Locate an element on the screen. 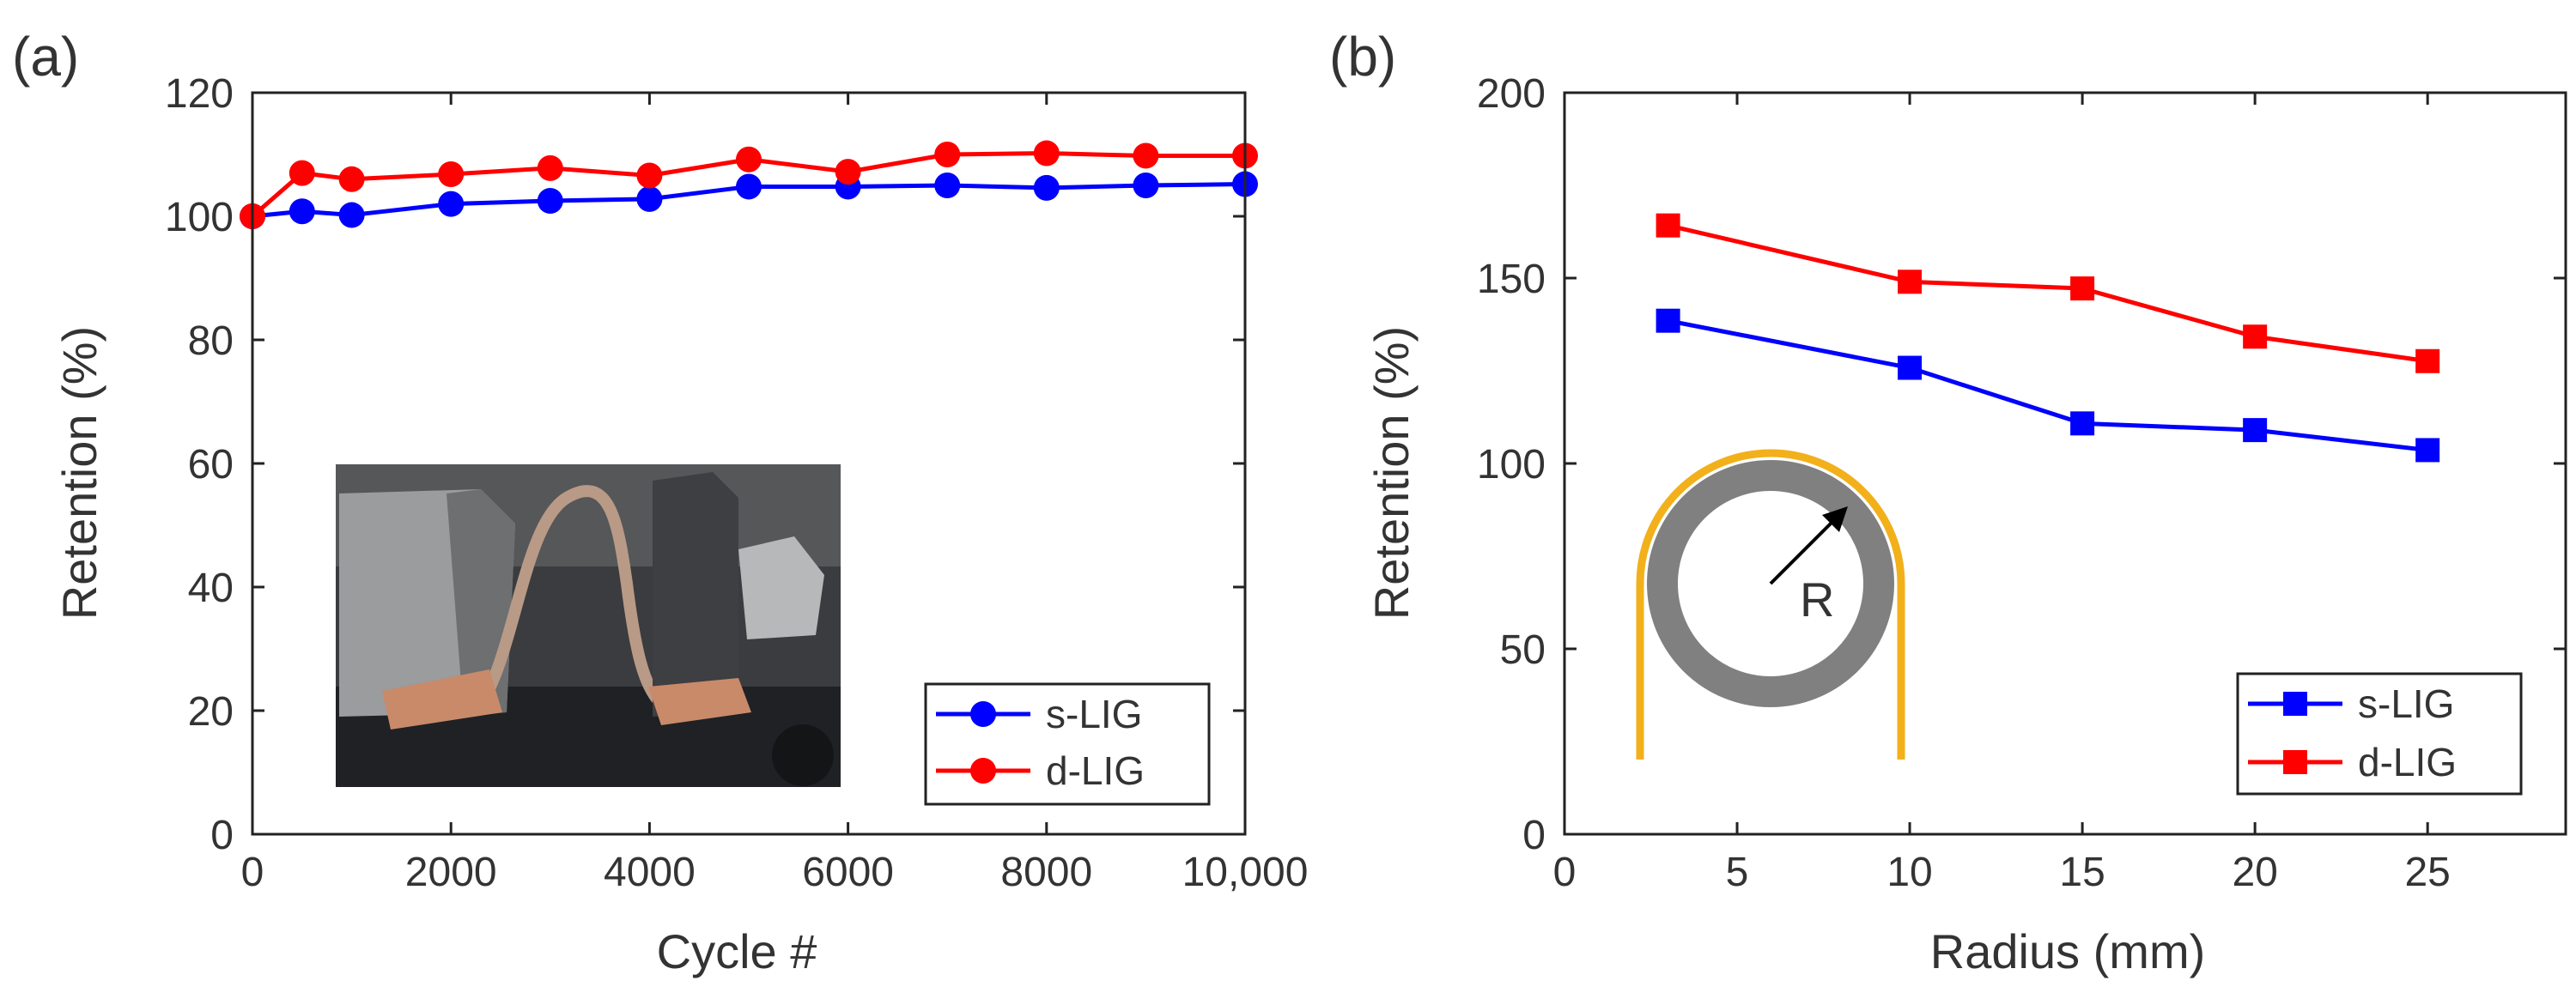 This screenshot has height=999, width=2576. legend-b-s-lig-marker is located at coordinates (2295, 704).